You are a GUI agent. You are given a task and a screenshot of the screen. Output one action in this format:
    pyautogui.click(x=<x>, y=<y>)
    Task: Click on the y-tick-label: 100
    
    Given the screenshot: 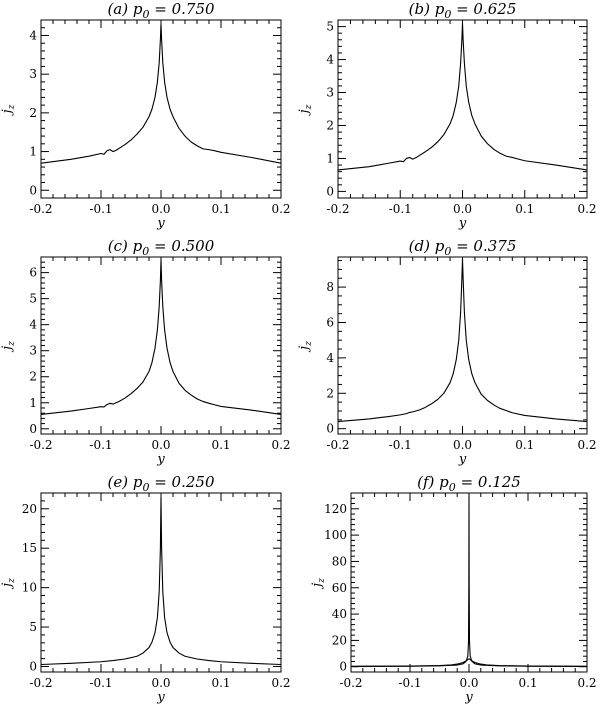 What is the action you would take?
    pyautogui.click(x=335, y=535)
    